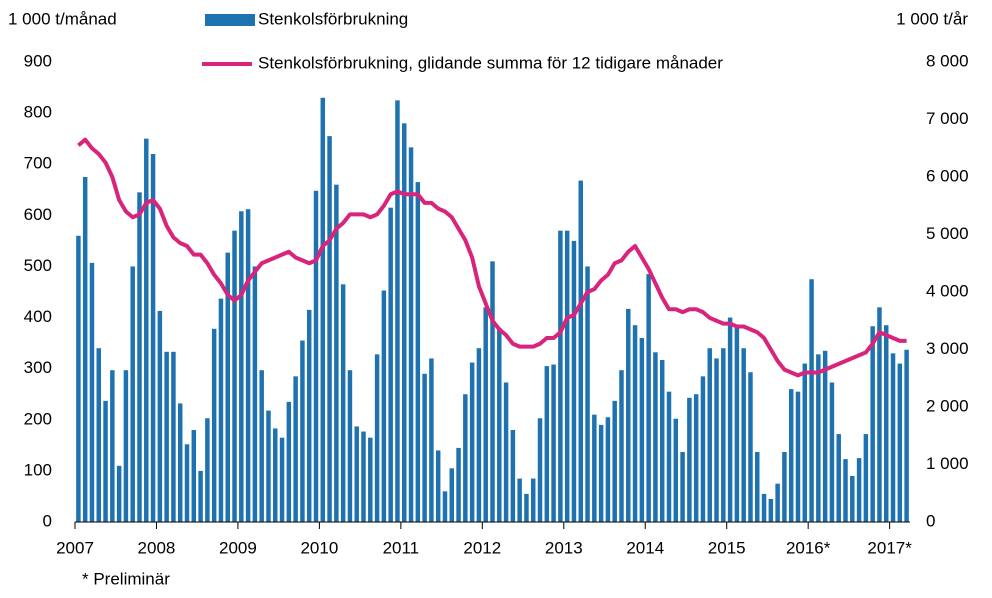 This screenshot has height=598, width=992. What do you see at coordinates (947, 175) in the screenshot?
I see `y2-tick-label: 6 000` at bounding box center [947, 175].